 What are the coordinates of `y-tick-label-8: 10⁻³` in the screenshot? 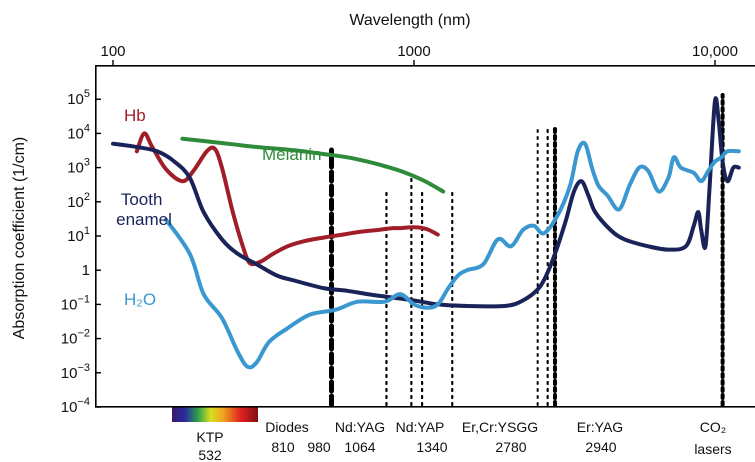 It's located at (75, 372).